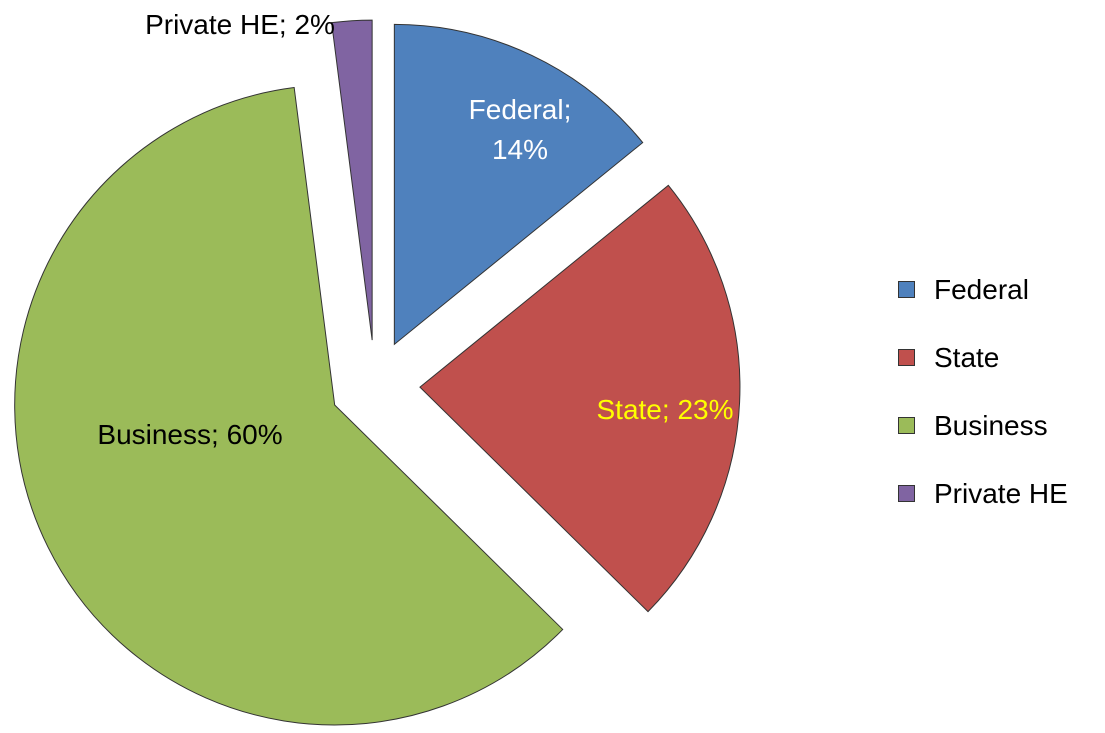 The width and height of the screenshot is (1105, 733). Describe the element at coordinates (1001, 493) in the screenshot. I see `legend-label: Private HE` at that location.